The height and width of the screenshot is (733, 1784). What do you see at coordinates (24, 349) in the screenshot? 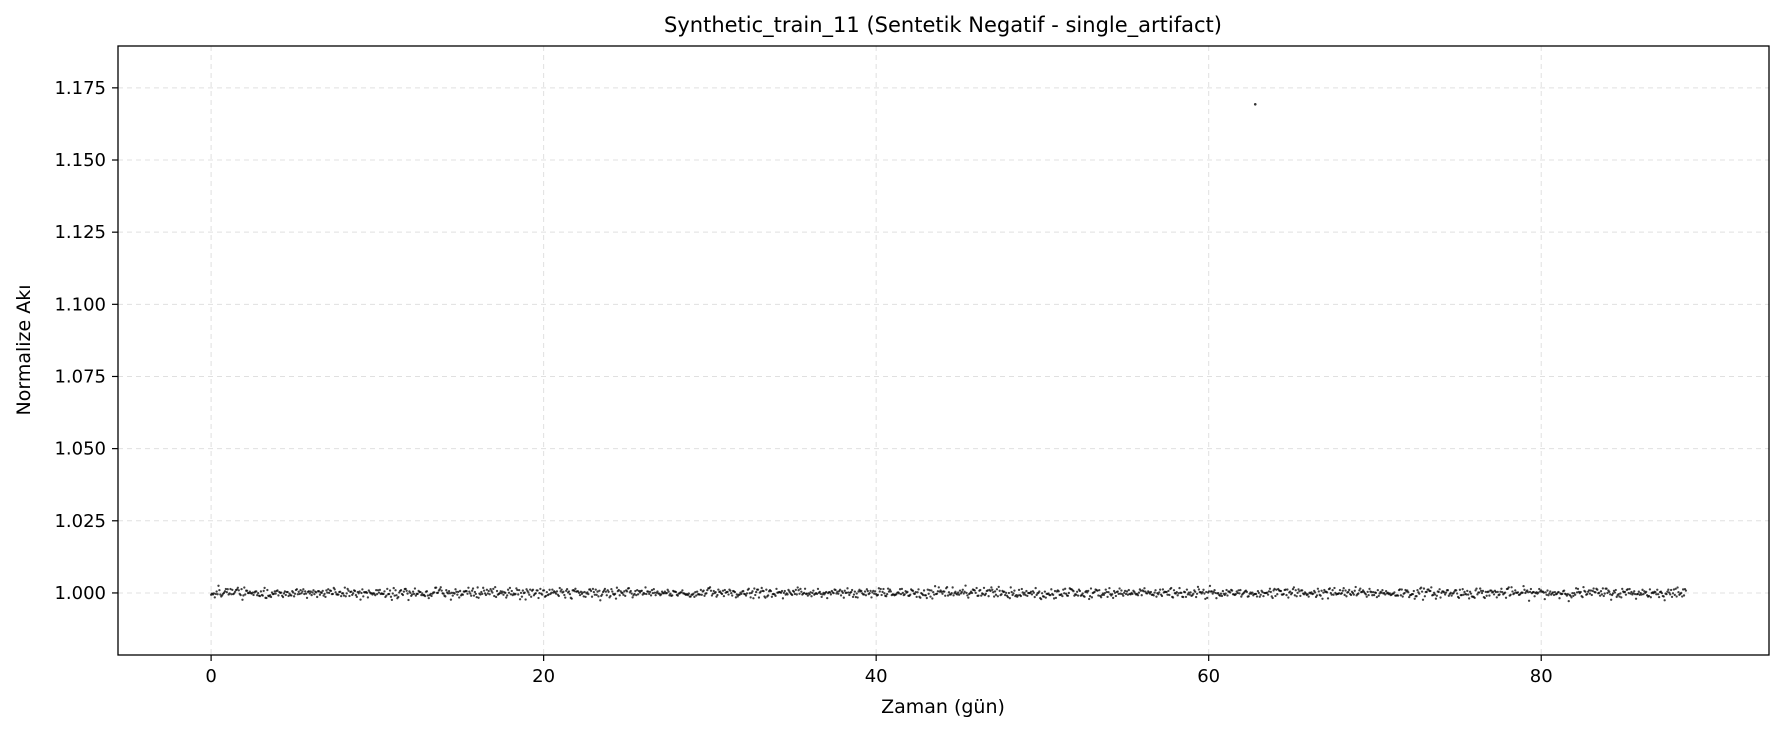
I see `y-axis-label: Normalize Akı` at bounding box center [24, 349].